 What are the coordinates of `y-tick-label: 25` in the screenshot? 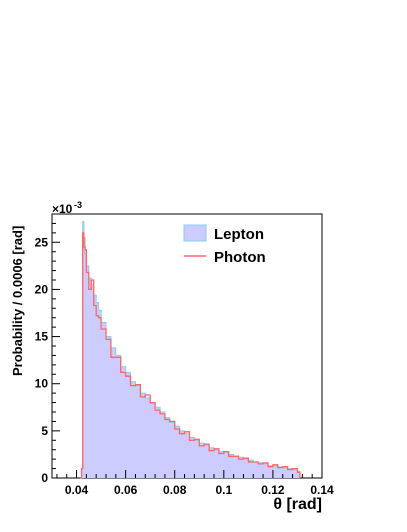 It's located at (42, 242).